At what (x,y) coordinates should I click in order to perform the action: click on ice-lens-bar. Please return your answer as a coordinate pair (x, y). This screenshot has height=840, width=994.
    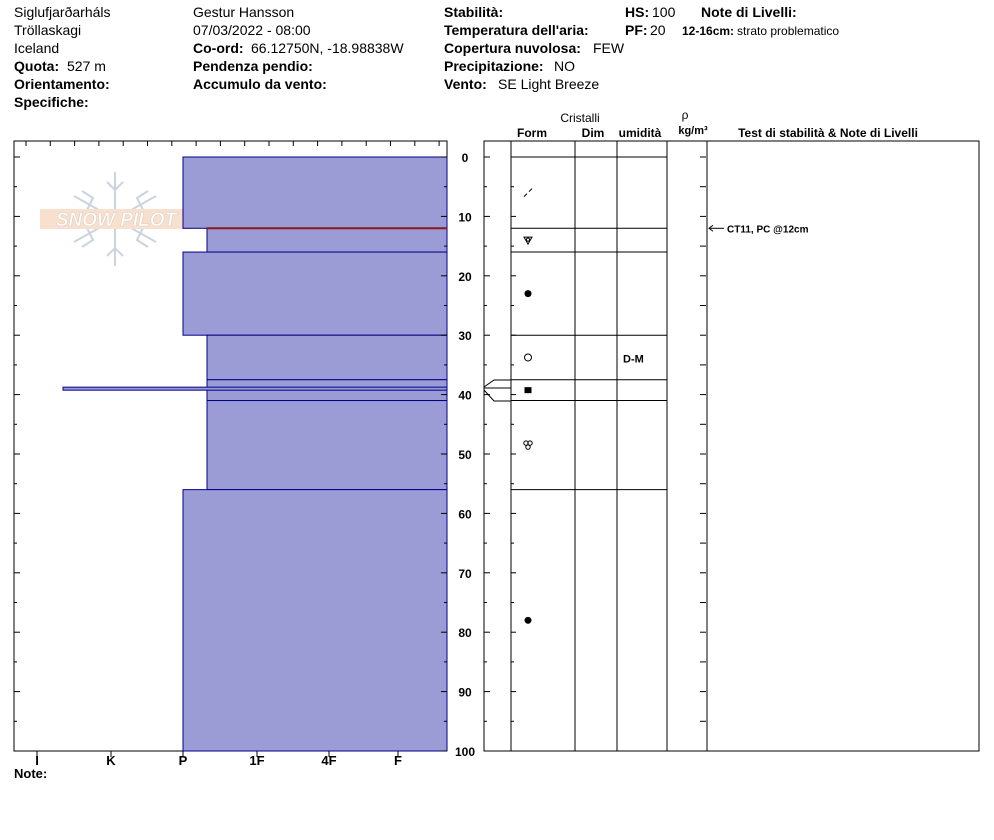
    Looking at the image, I should click on (255, 388).